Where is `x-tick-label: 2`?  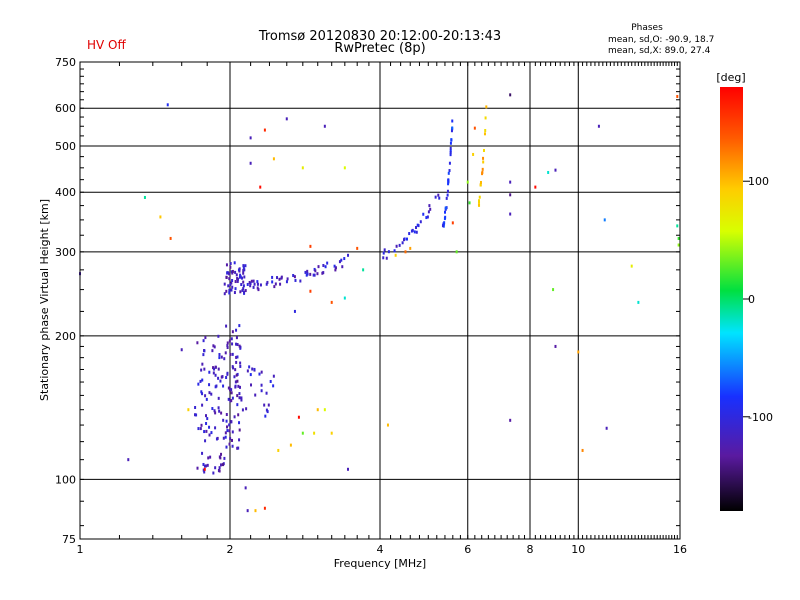
x-tick-label: 2 is located at coordinates (230, 549).